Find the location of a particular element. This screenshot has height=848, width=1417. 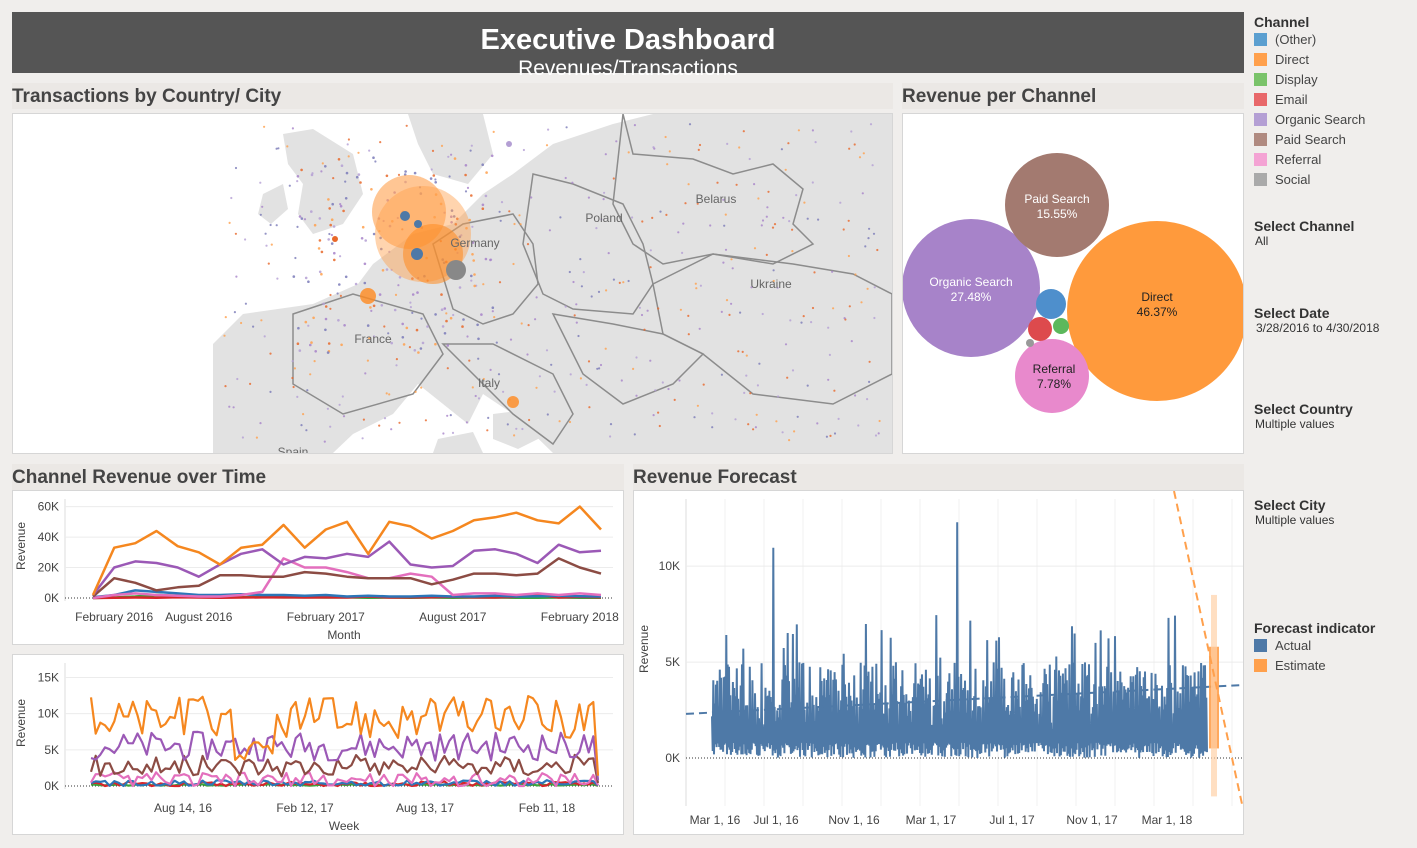

bubble-other is located at coordinates (1051, 304).